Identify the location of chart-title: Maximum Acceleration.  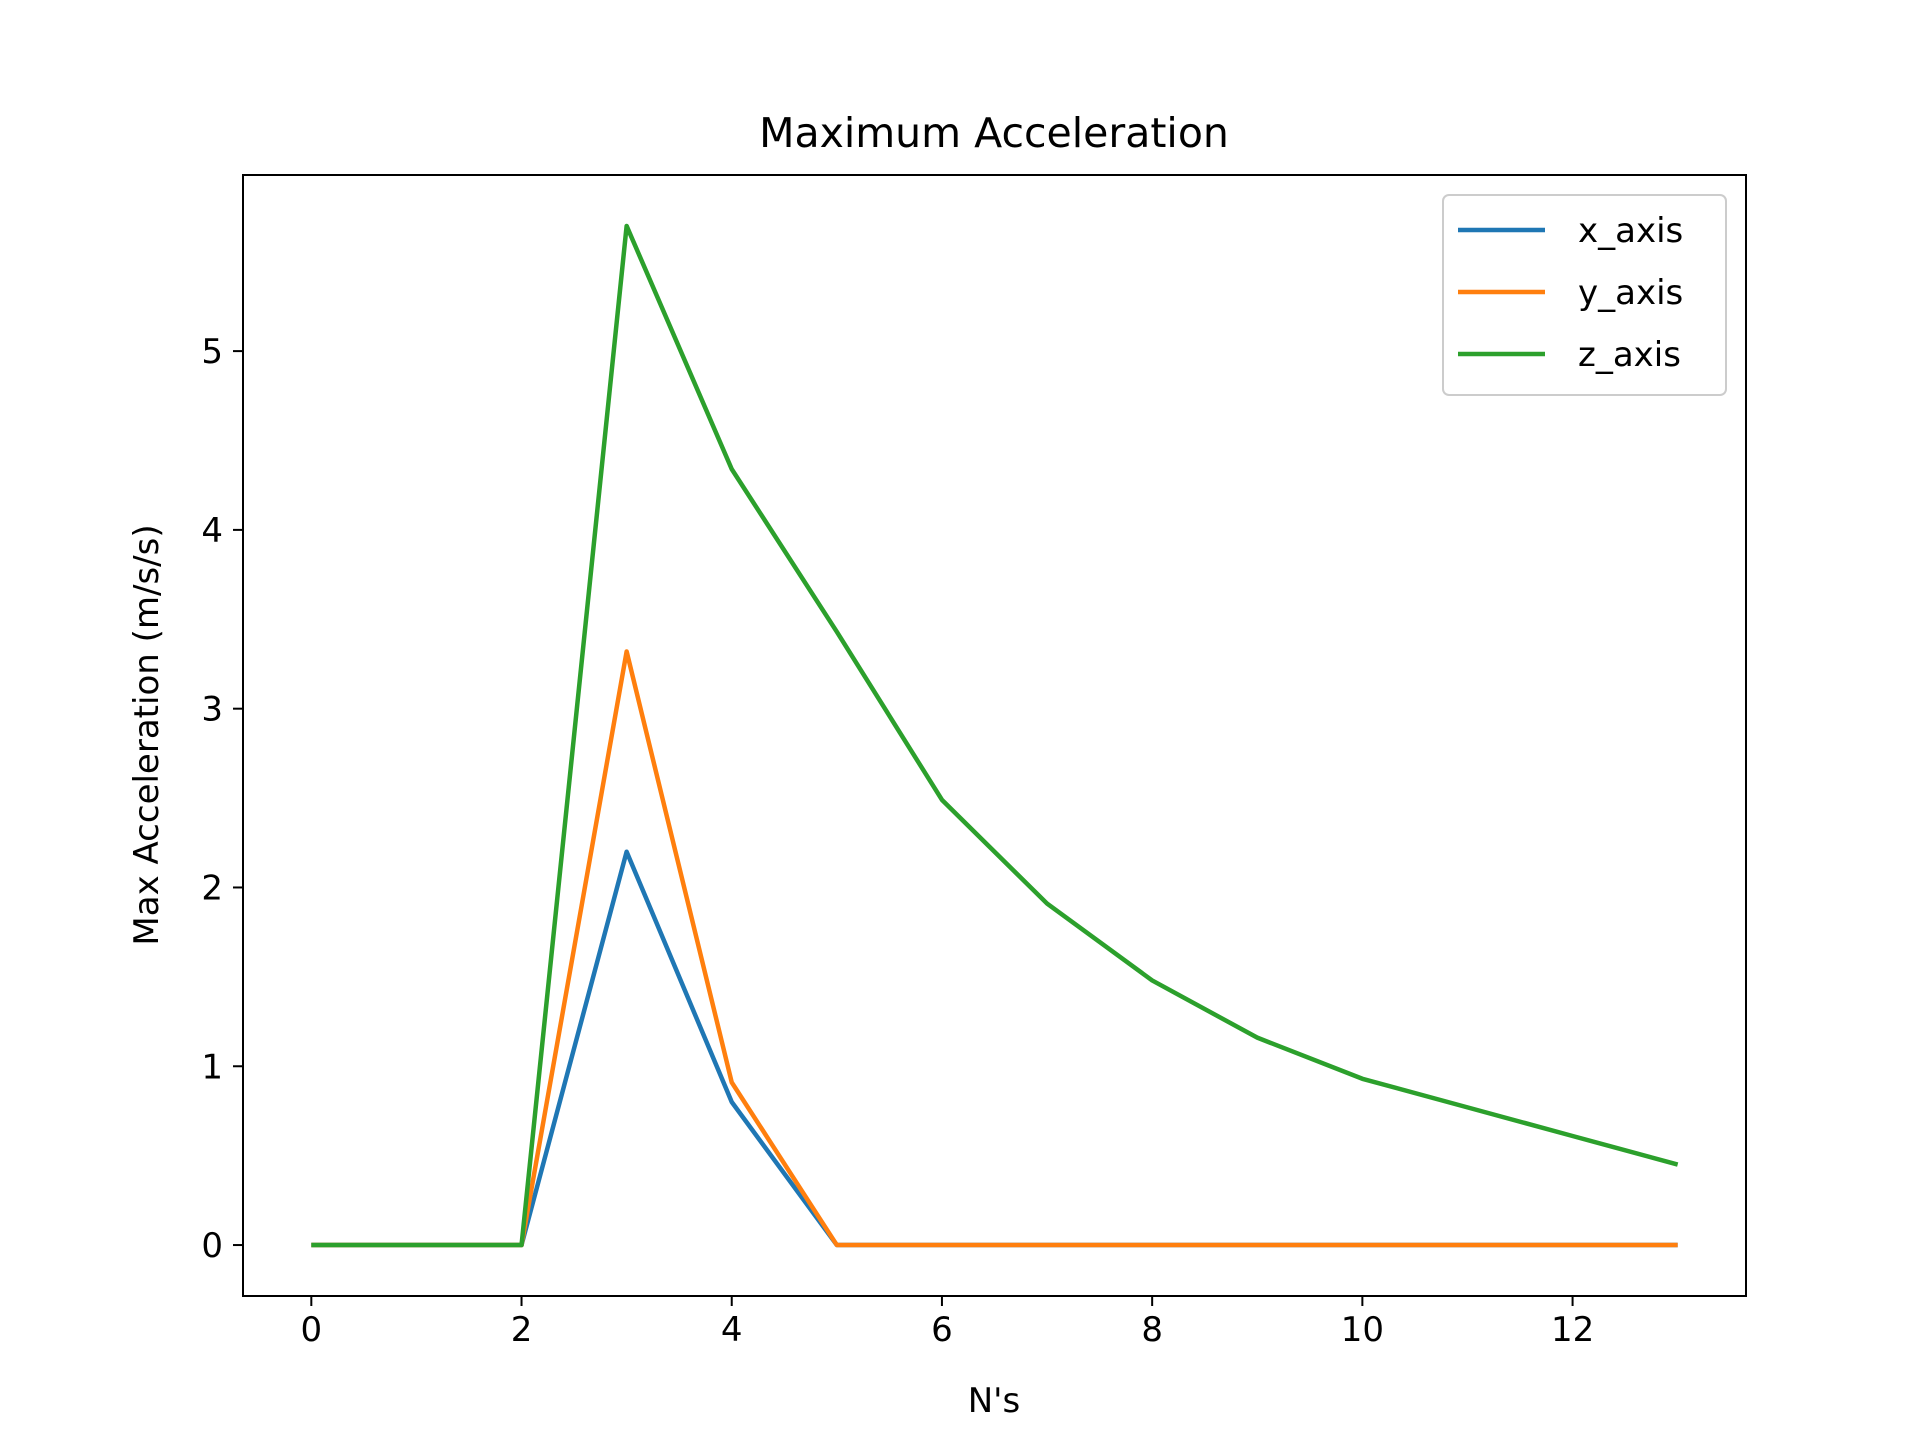
(994, 133).